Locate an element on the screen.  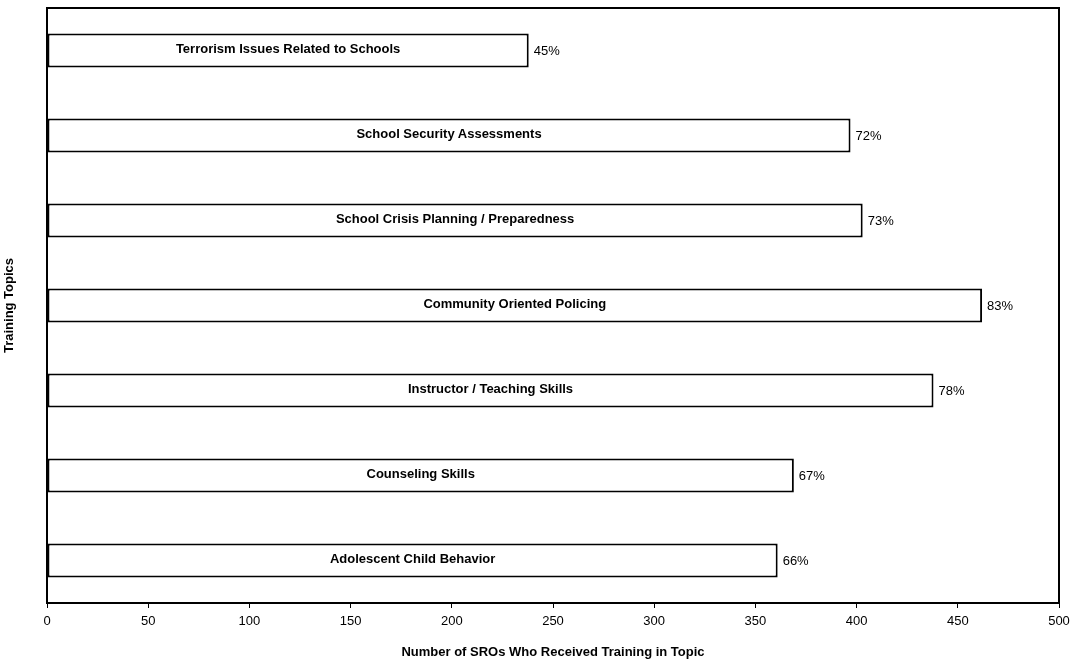
x-tick-label: 500 is located at coordinates (1059, 621).